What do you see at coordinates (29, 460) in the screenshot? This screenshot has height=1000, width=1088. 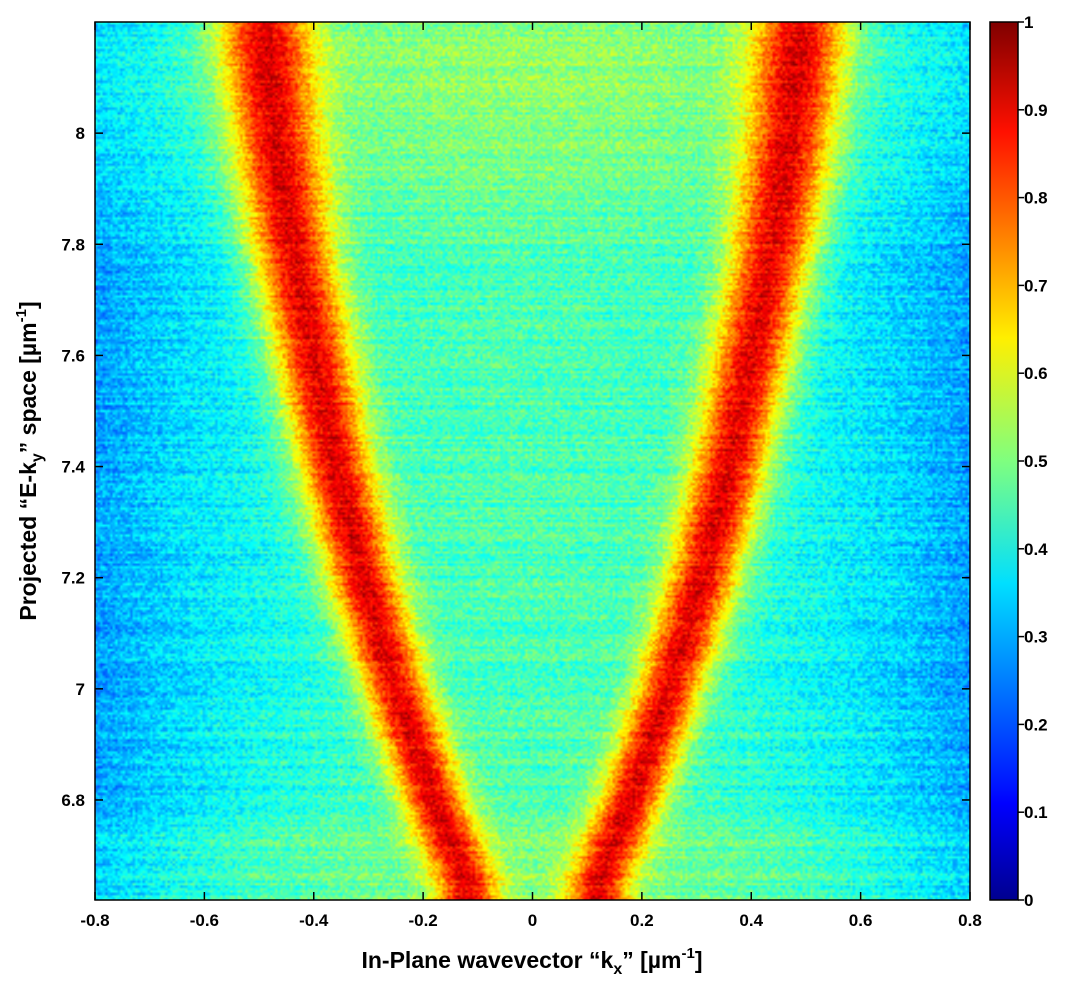 I see `y-axis-label: Projected “E-ky” space [µm-1]` at bounding box center [29, 460].